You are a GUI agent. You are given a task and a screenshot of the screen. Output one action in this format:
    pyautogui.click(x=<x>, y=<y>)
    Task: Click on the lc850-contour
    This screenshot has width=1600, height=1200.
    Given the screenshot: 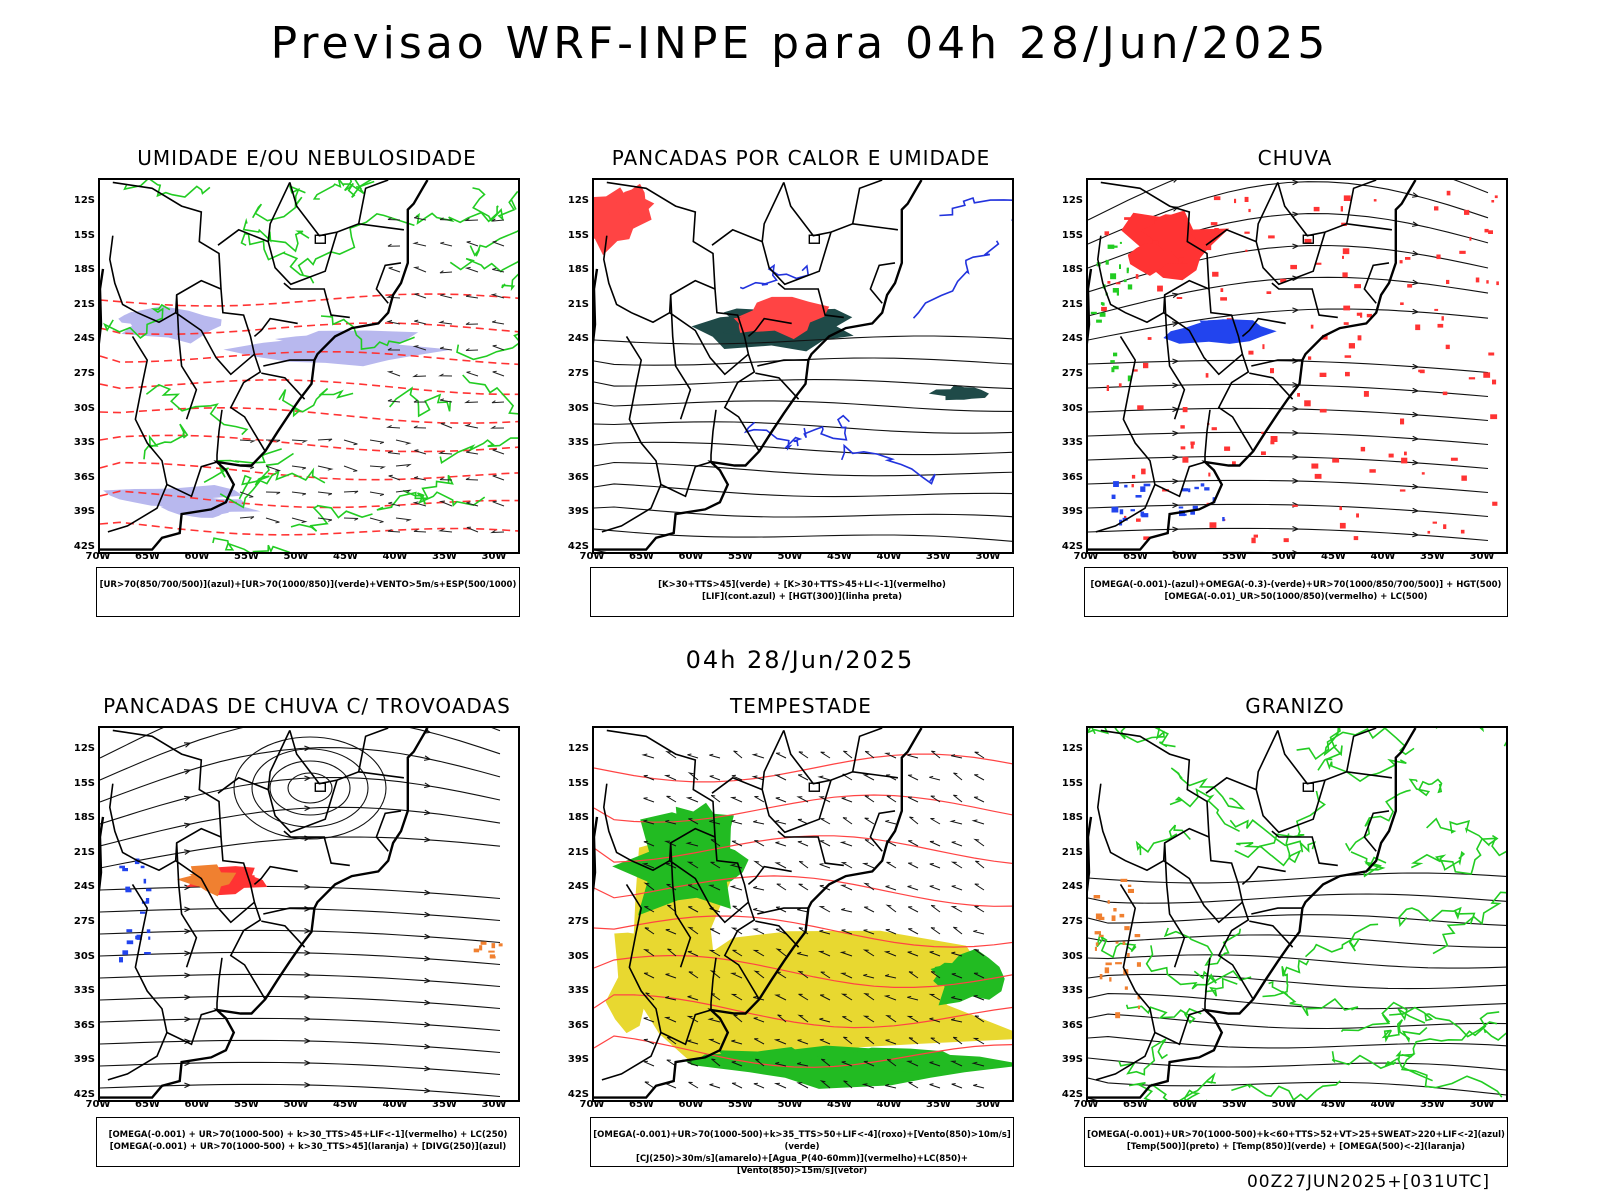 What is the action you would take?
    pyautogui.click(x=803, y=1051)
    